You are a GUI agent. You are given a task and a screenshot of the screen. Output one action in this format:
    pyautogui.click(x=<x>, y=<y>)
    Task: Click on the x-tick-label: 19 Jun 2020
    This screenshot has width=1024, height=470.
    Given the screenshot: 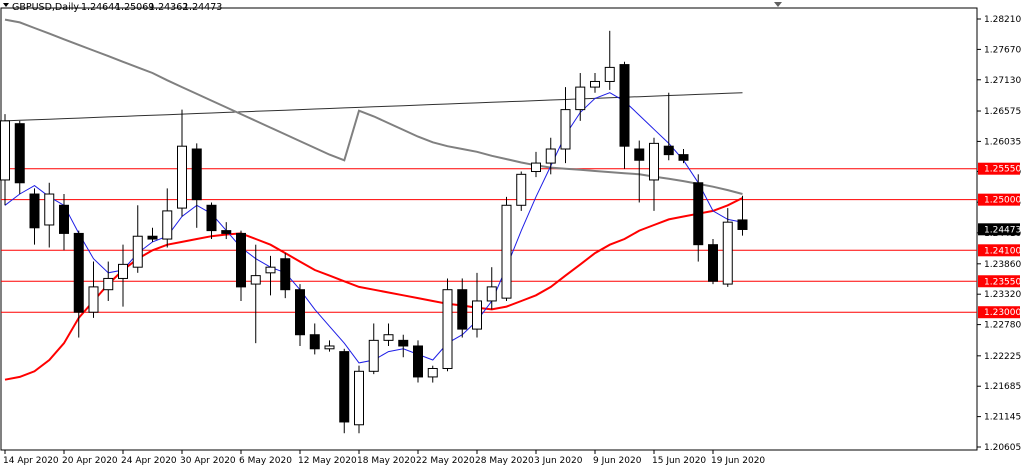 What is the action you would take?
    pyautogui.click(x=738, y=461)
    